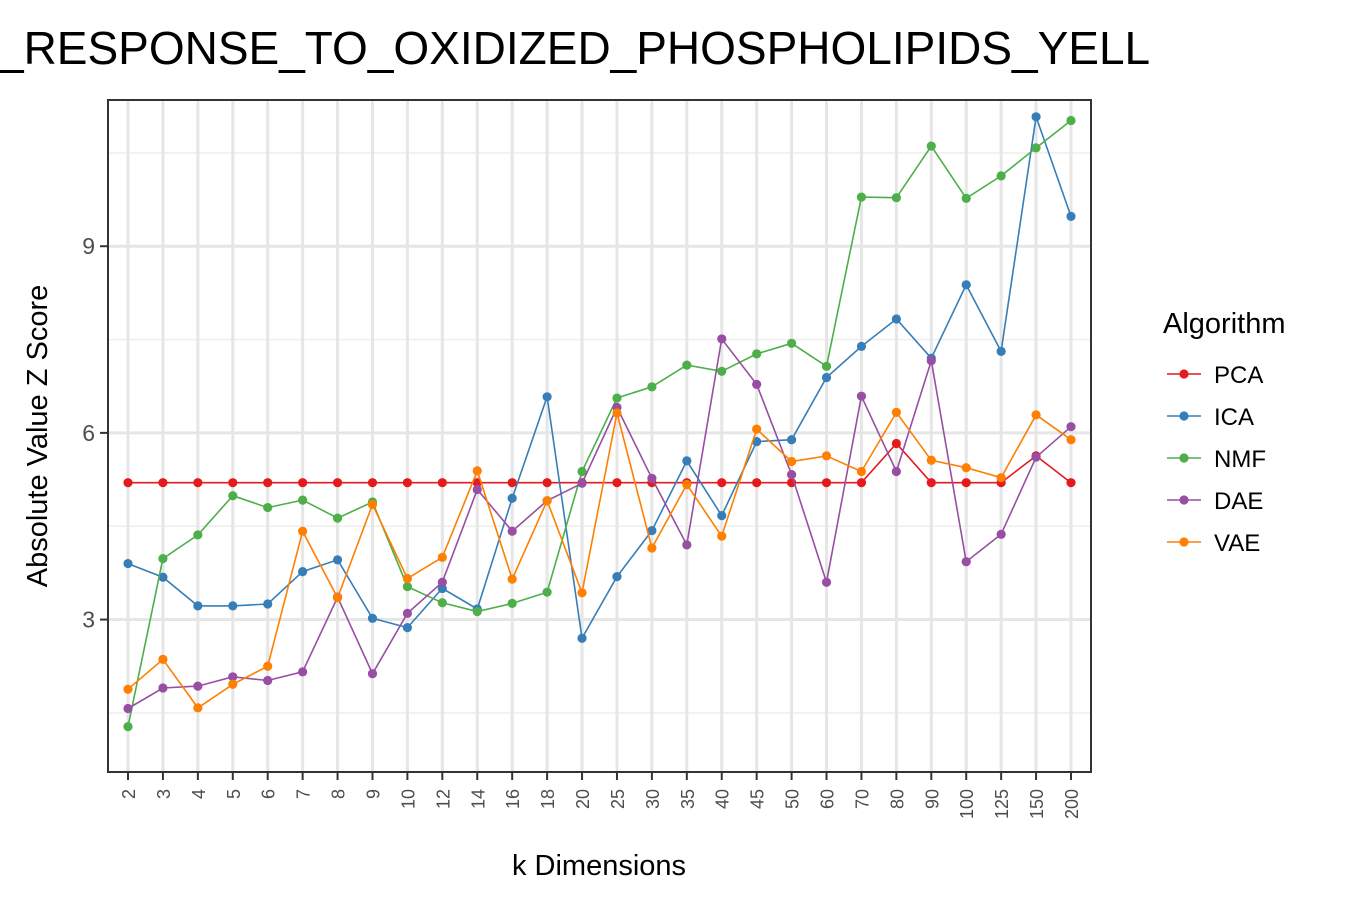  I want to click on x-tick-label: 10, so click(408, 799).